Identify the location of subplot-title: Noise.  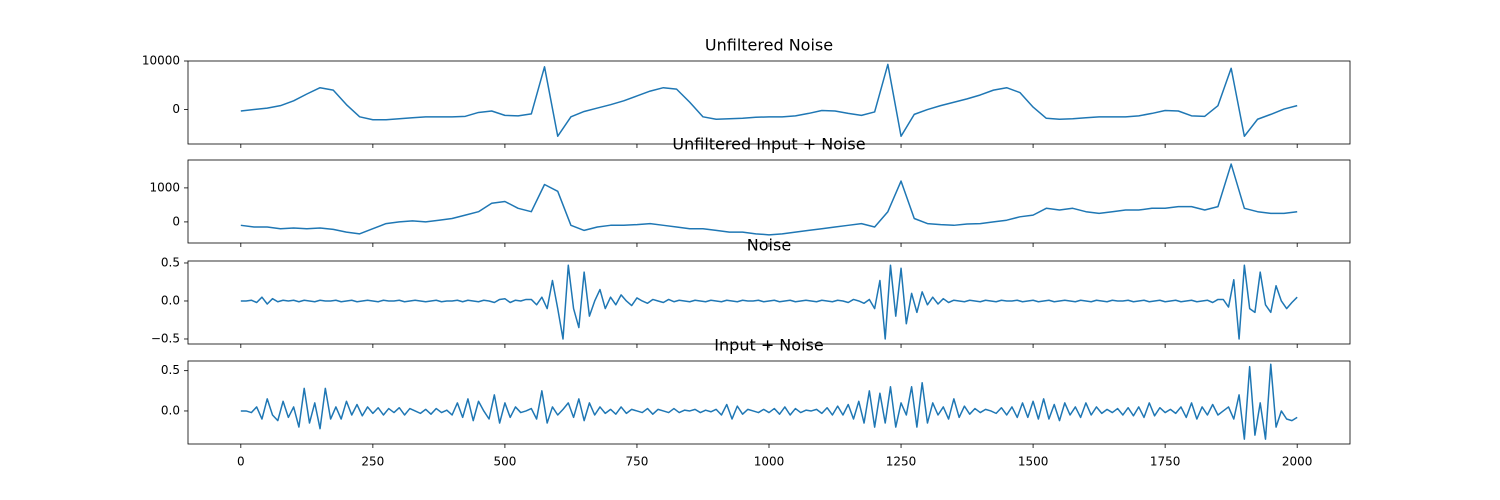
(769, 245).